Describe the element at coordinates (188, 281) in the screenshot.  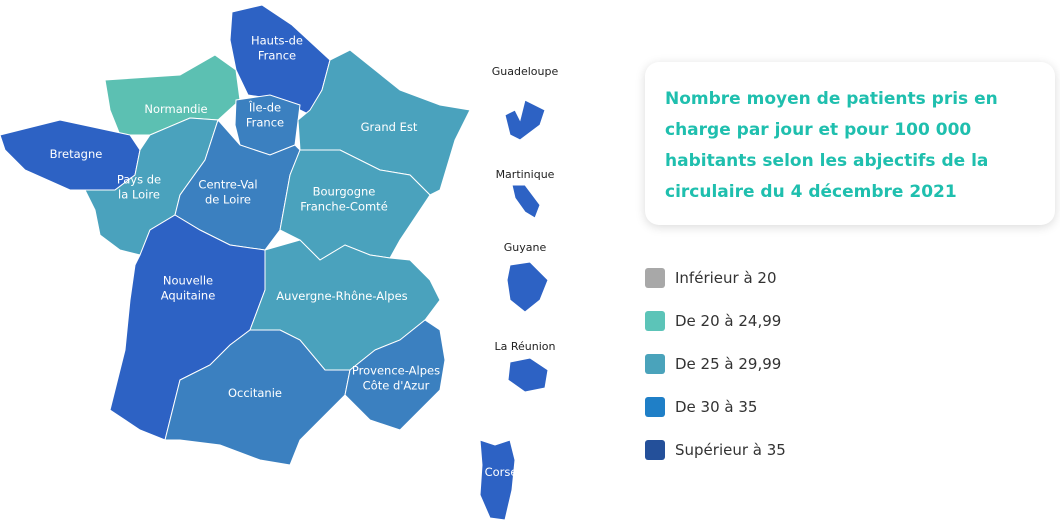
I see `region-label-line: Nouvelle` at that location.